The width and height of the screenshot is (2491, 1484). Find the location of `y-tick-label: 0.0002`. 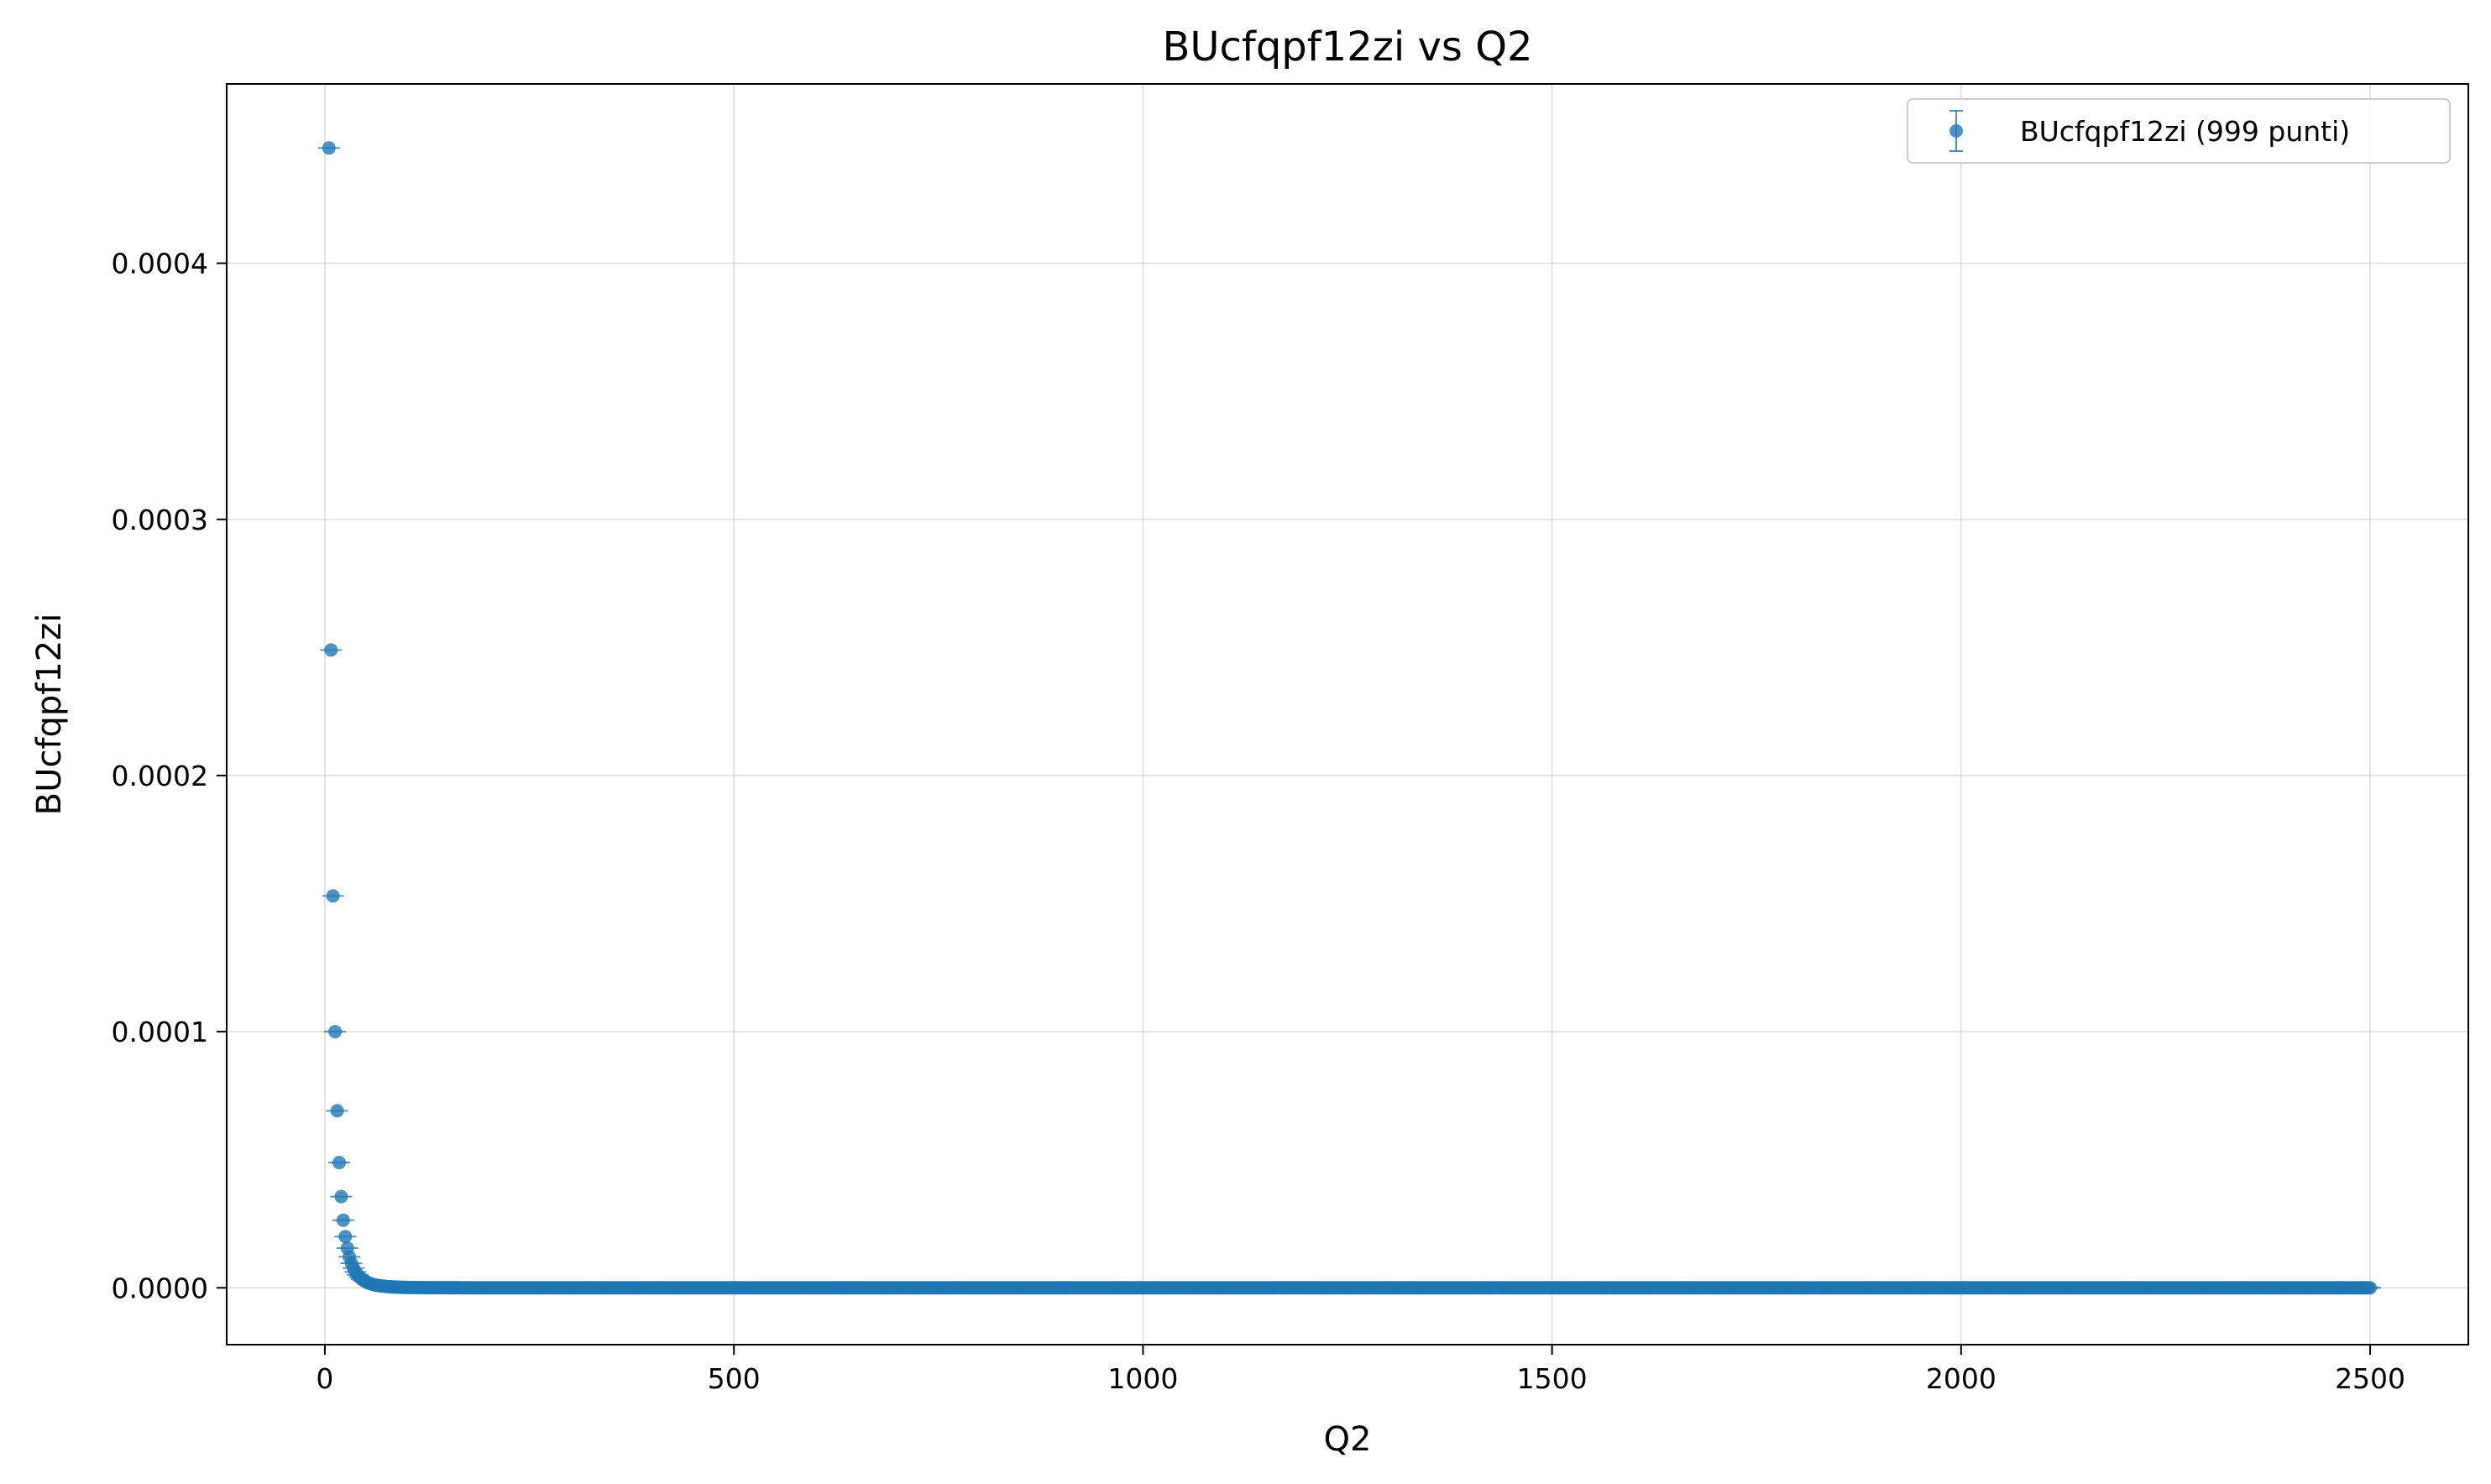

y-tick-label: 0.0002 is located at coordinates (160, 776).